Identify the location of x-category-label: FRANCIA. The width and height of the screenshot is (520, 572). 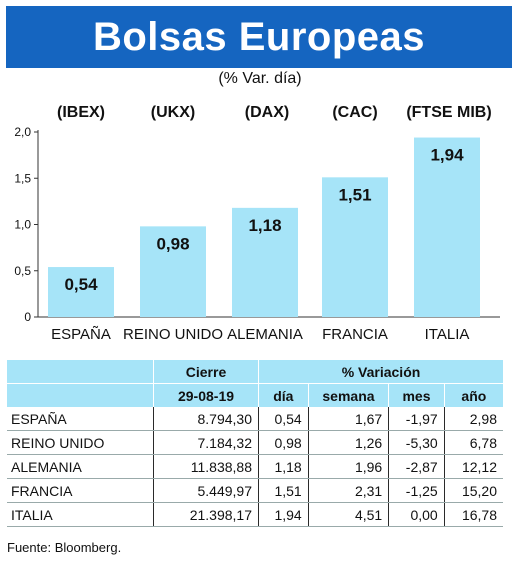
(355, 334).